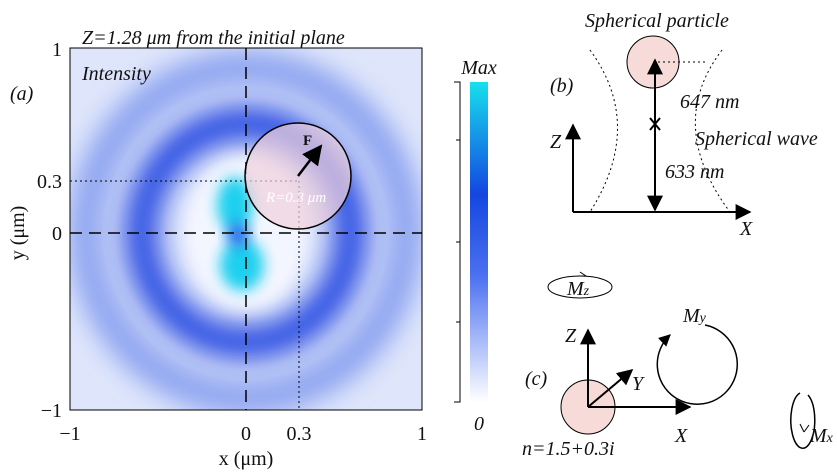  Describe the element at coordinates (299, 434) in the screenshot. I see `x-tick-label: 0.3` at that location.